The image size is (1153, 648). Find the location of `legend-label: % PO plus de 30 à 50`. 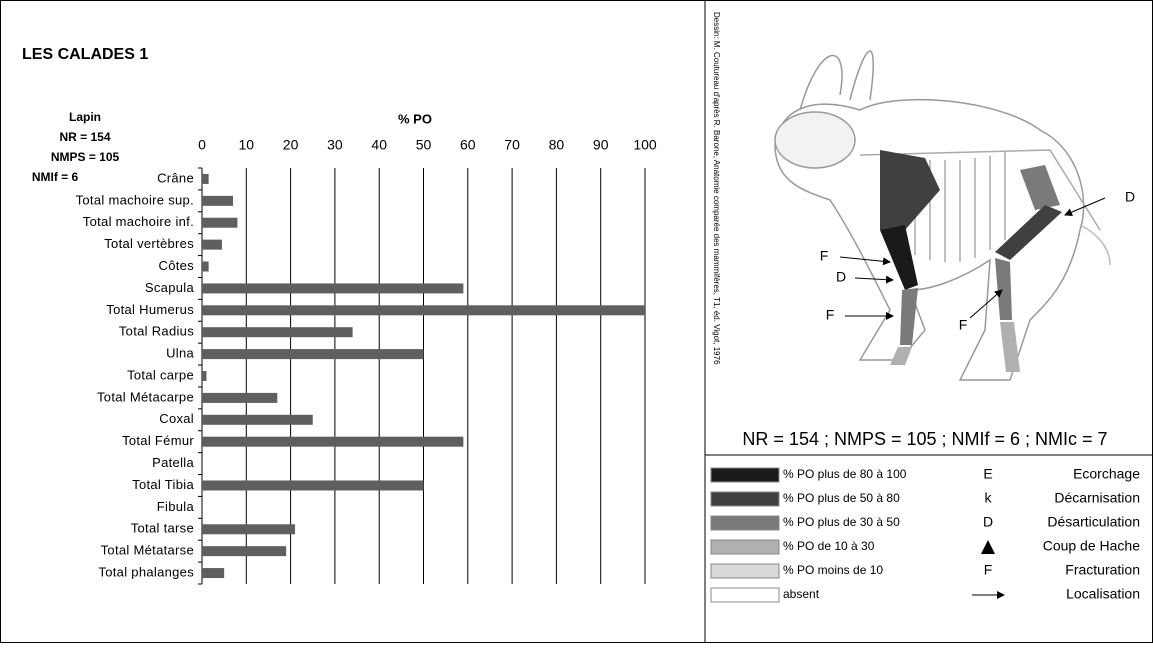

legend-label: % PO plus de 30 à 50 is located at coordinates (841, 522).